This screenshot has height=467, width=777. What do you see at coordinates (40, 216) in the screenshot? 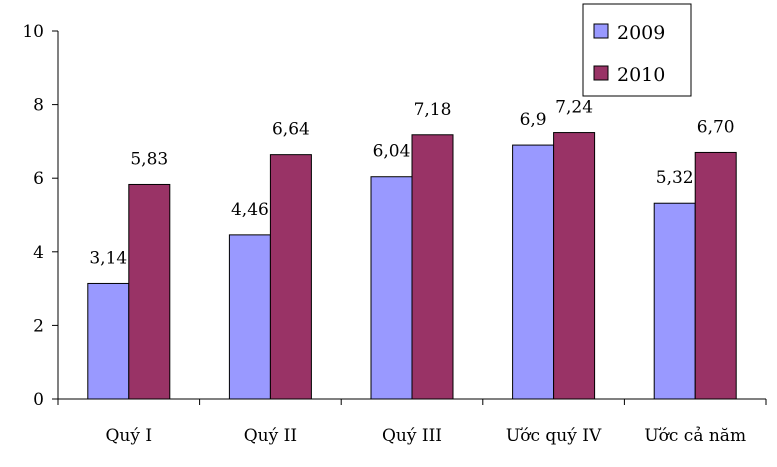
I see `y-ticks: 0 2 4 6 8 10` at bounding box center [40, 216].